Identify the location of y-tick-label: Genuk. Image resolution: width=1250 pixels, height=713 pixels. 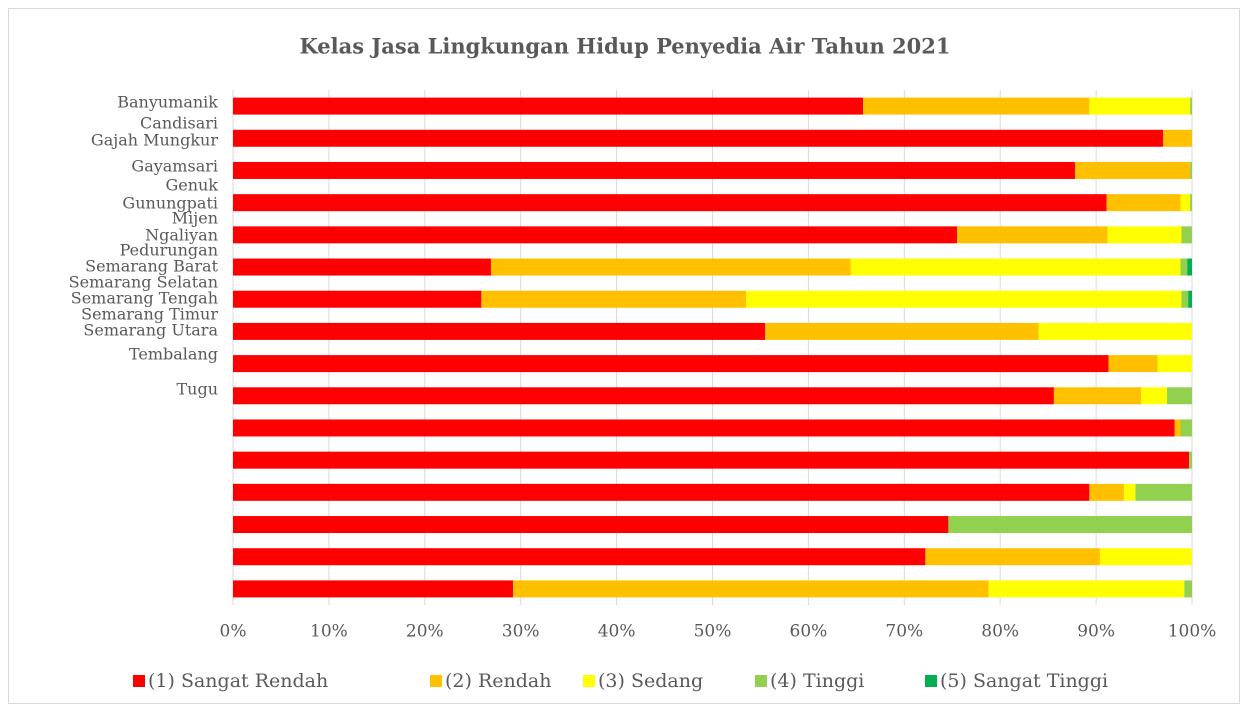
(191, 185).